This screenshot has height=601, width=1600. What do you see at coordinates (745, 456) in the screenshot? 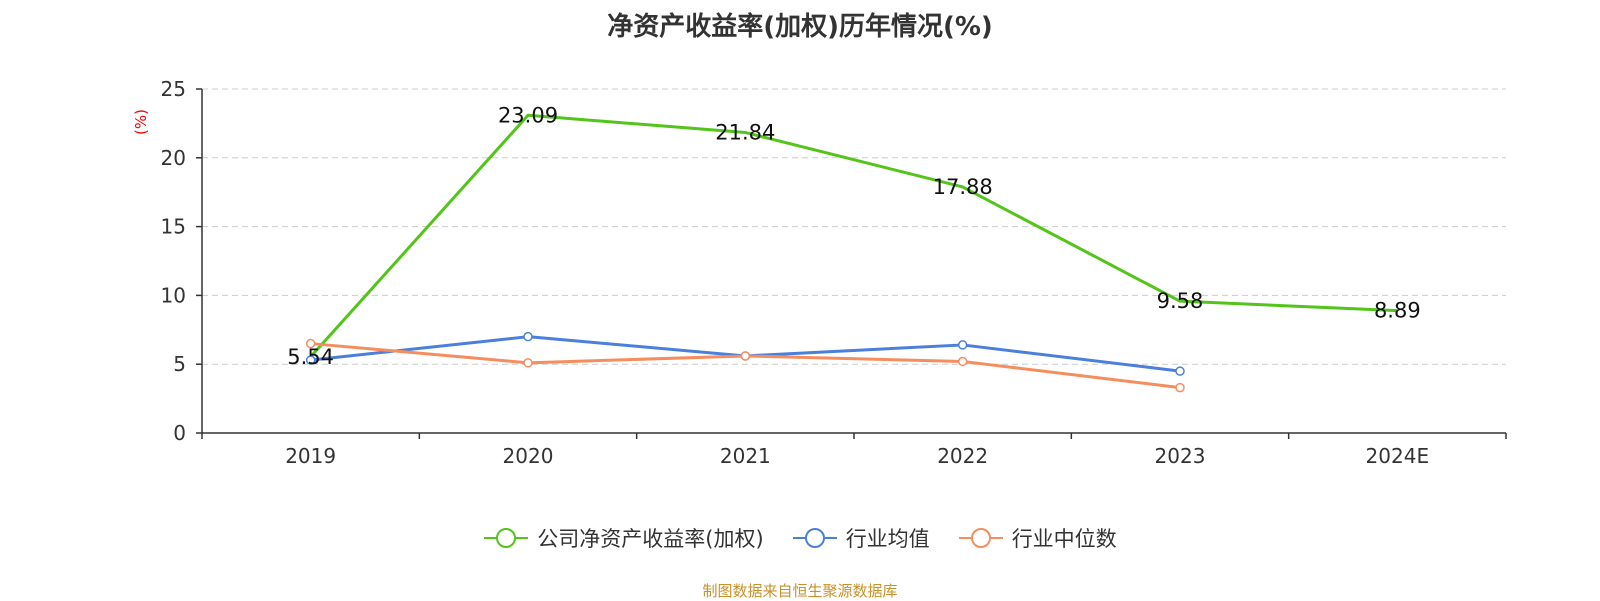
I see `x-tick-label: 2021` at bounding box center [745, 456].